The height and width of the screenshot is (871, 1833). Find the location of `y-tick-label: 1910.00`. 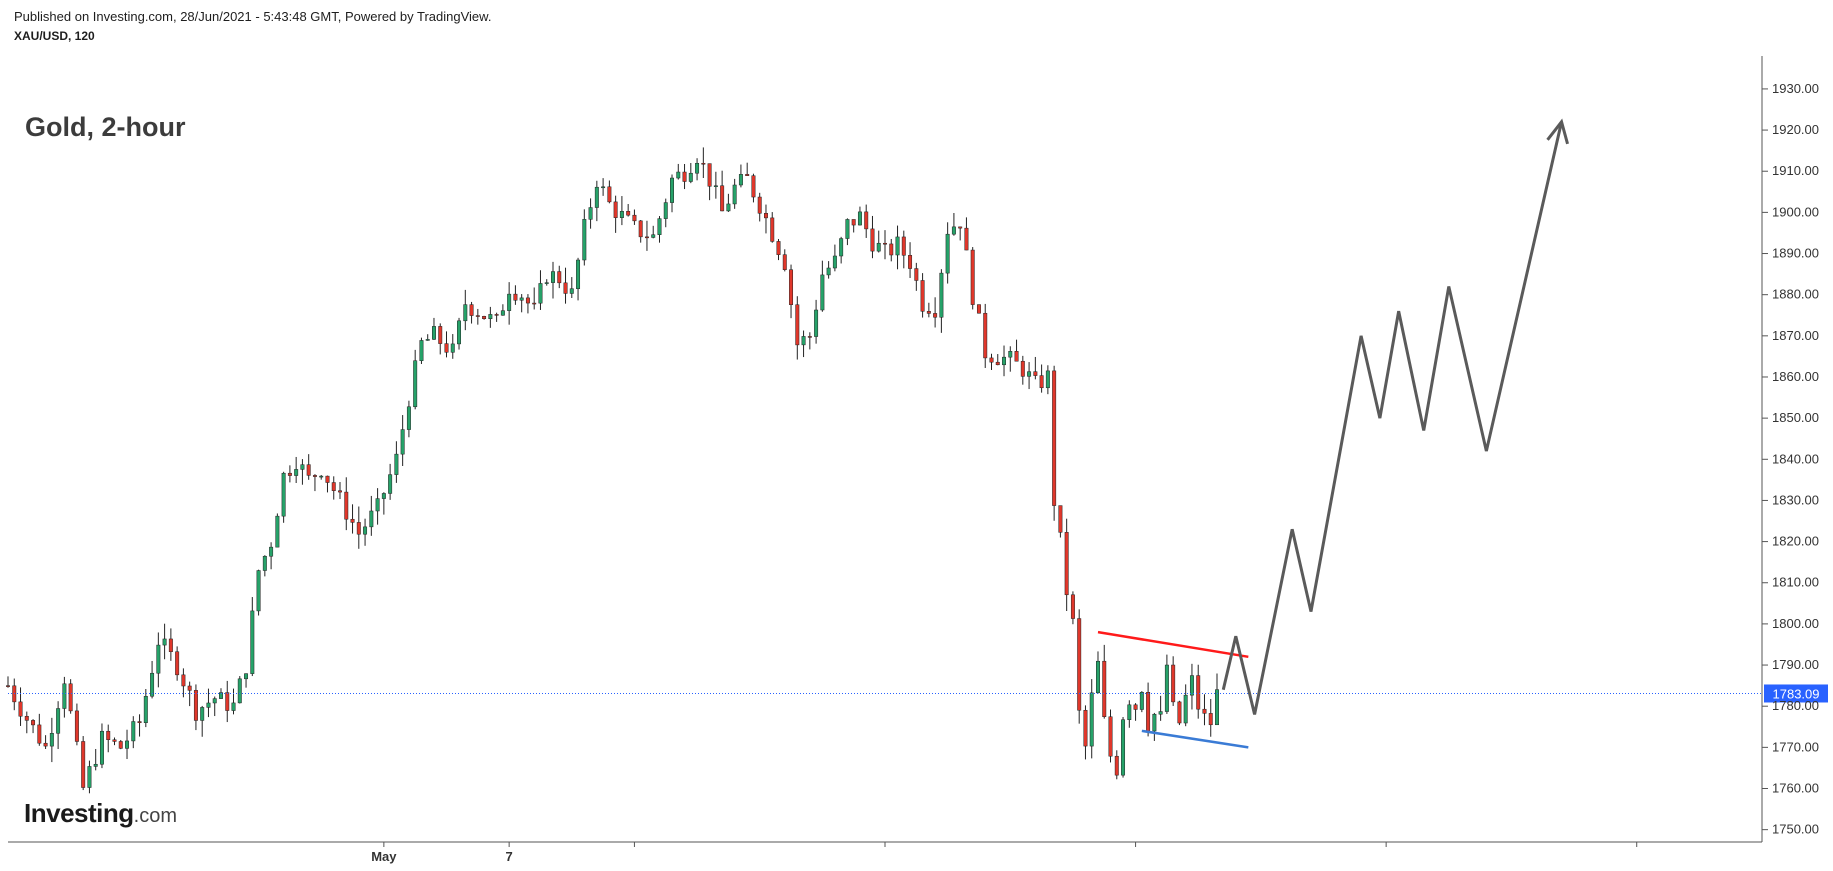

y-tick-label: 1910.00 is located at coordinates (1795, 170).